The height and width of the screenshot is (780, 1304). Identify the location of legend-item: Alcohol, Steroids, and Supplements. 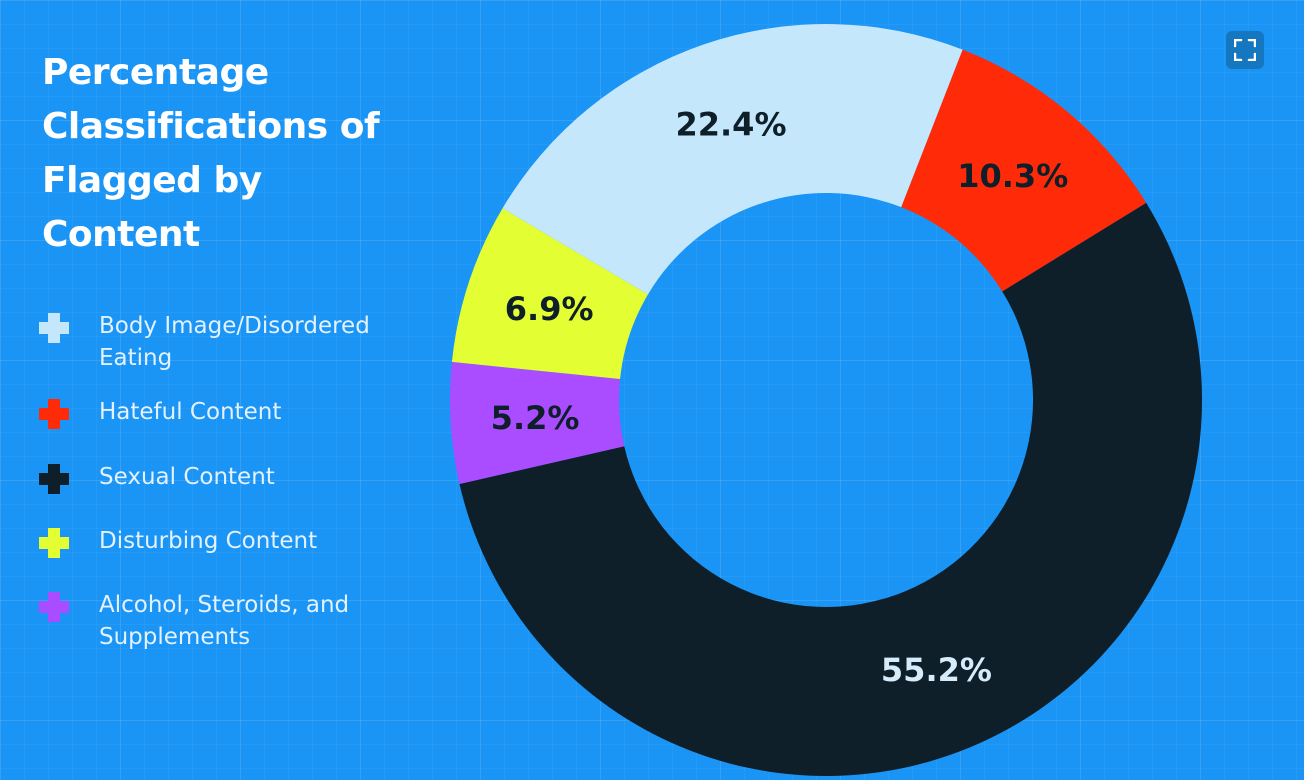
(227, 621).